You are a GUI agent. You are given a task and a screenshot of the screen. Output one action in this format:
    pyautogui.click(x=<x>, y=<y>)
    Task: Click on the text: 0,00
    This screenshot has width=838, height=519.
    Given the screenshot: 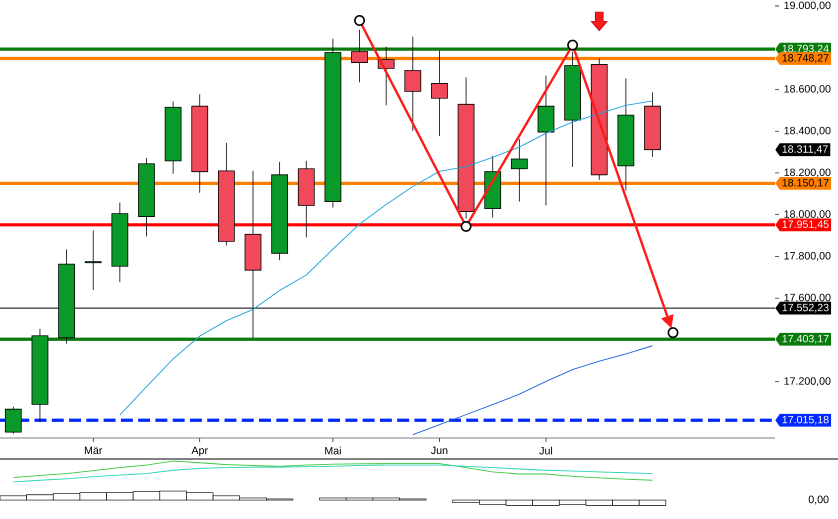 What is the action you would take?
    pyautogui.click(x=818, y=500)
    